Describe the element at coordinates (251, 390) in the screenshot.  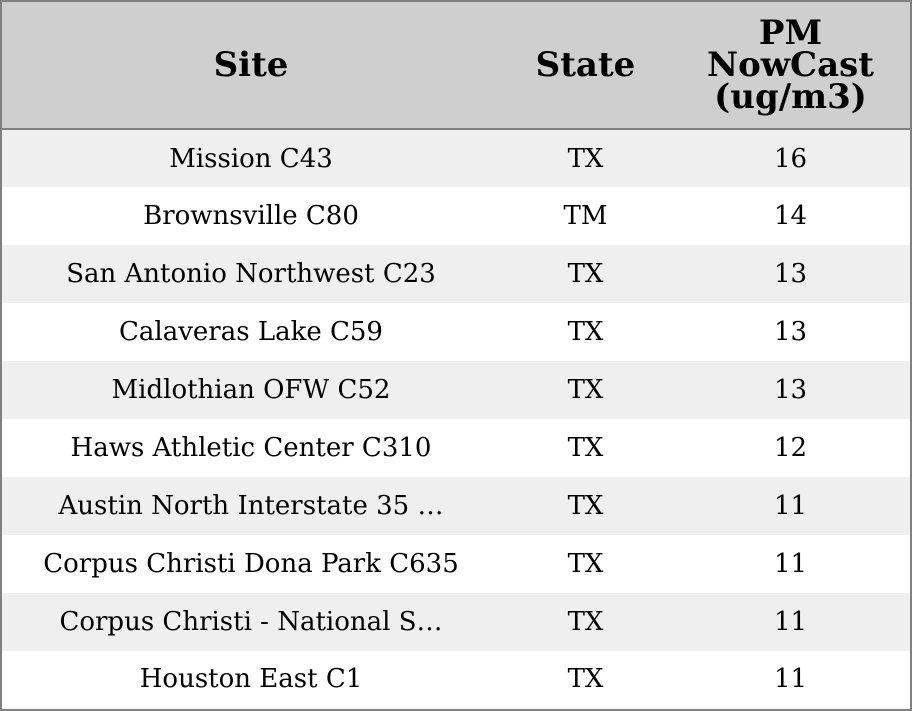
I see `site-cell: Midlothian OFW C52` at that location.